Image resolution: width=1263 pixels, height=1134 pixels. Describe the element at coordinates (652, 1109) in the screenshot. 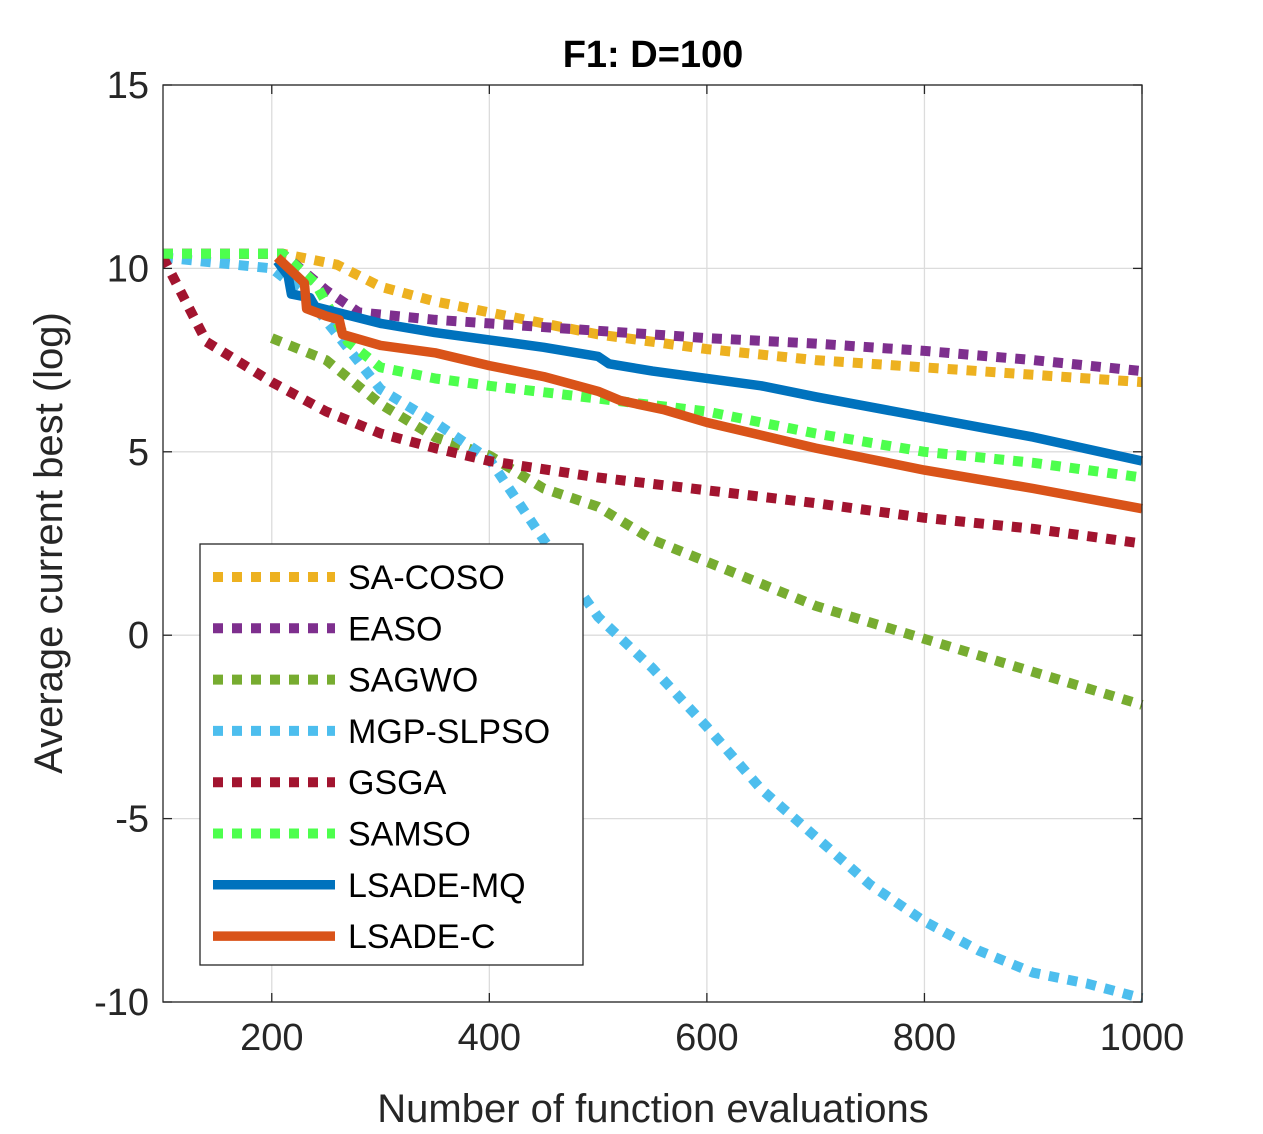

I see `x-axis-label: Number of function evaluations` at that location.